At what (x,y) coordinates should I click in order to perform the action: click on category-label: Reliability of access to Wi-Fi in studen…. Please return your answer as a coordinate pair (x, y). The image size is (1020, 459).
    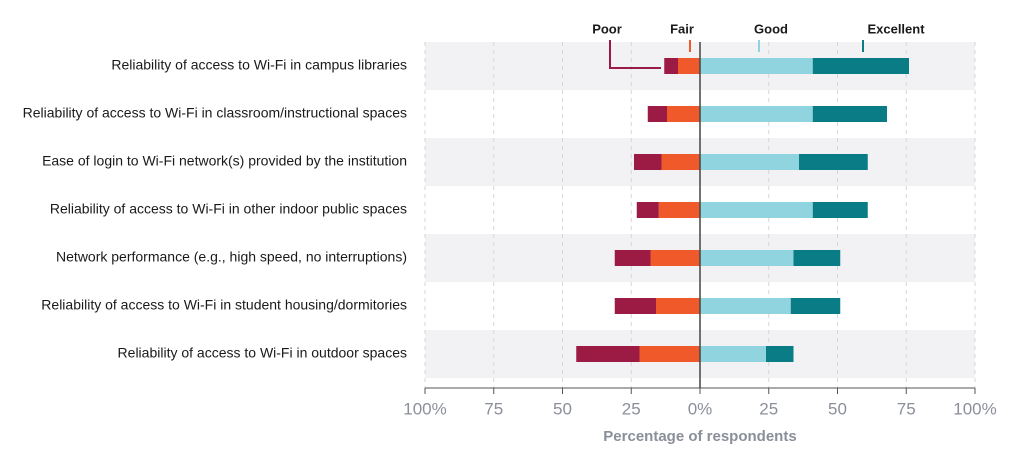
    Looking at the image, I should click on (224, 305).